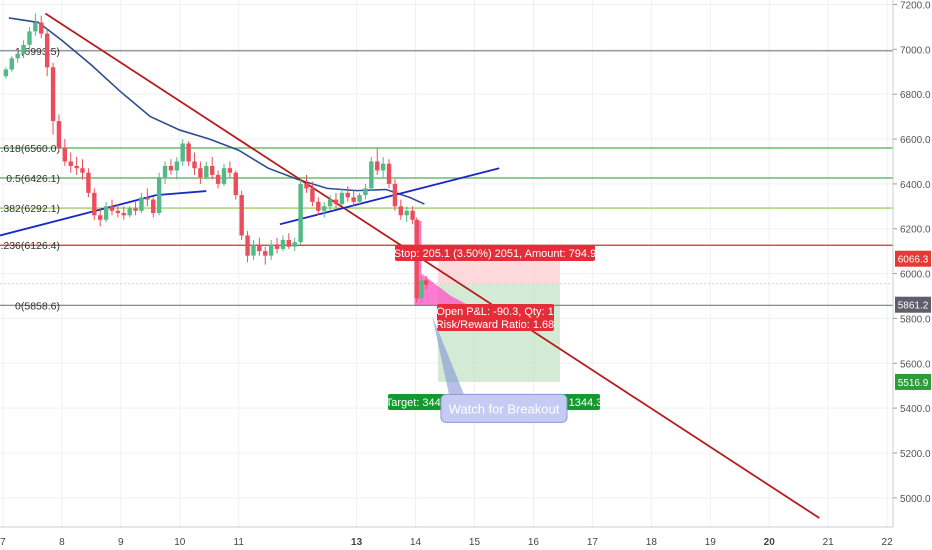  I want to click on note-text: Watch for Breakout, so click(504, 408).